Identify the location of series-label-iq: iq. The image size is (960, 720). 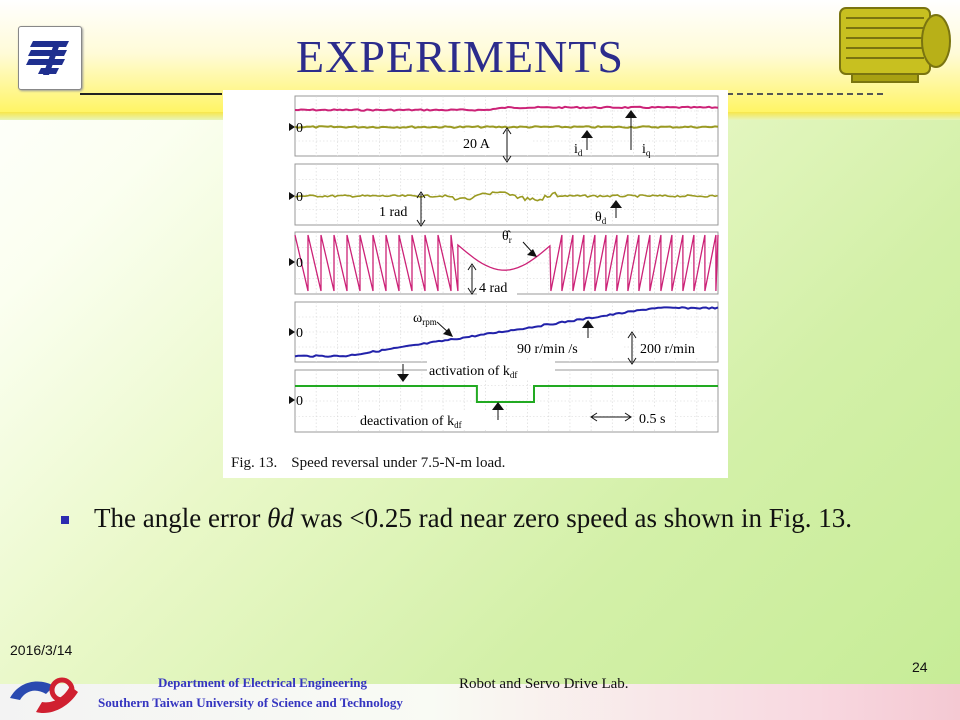
(646, 150).